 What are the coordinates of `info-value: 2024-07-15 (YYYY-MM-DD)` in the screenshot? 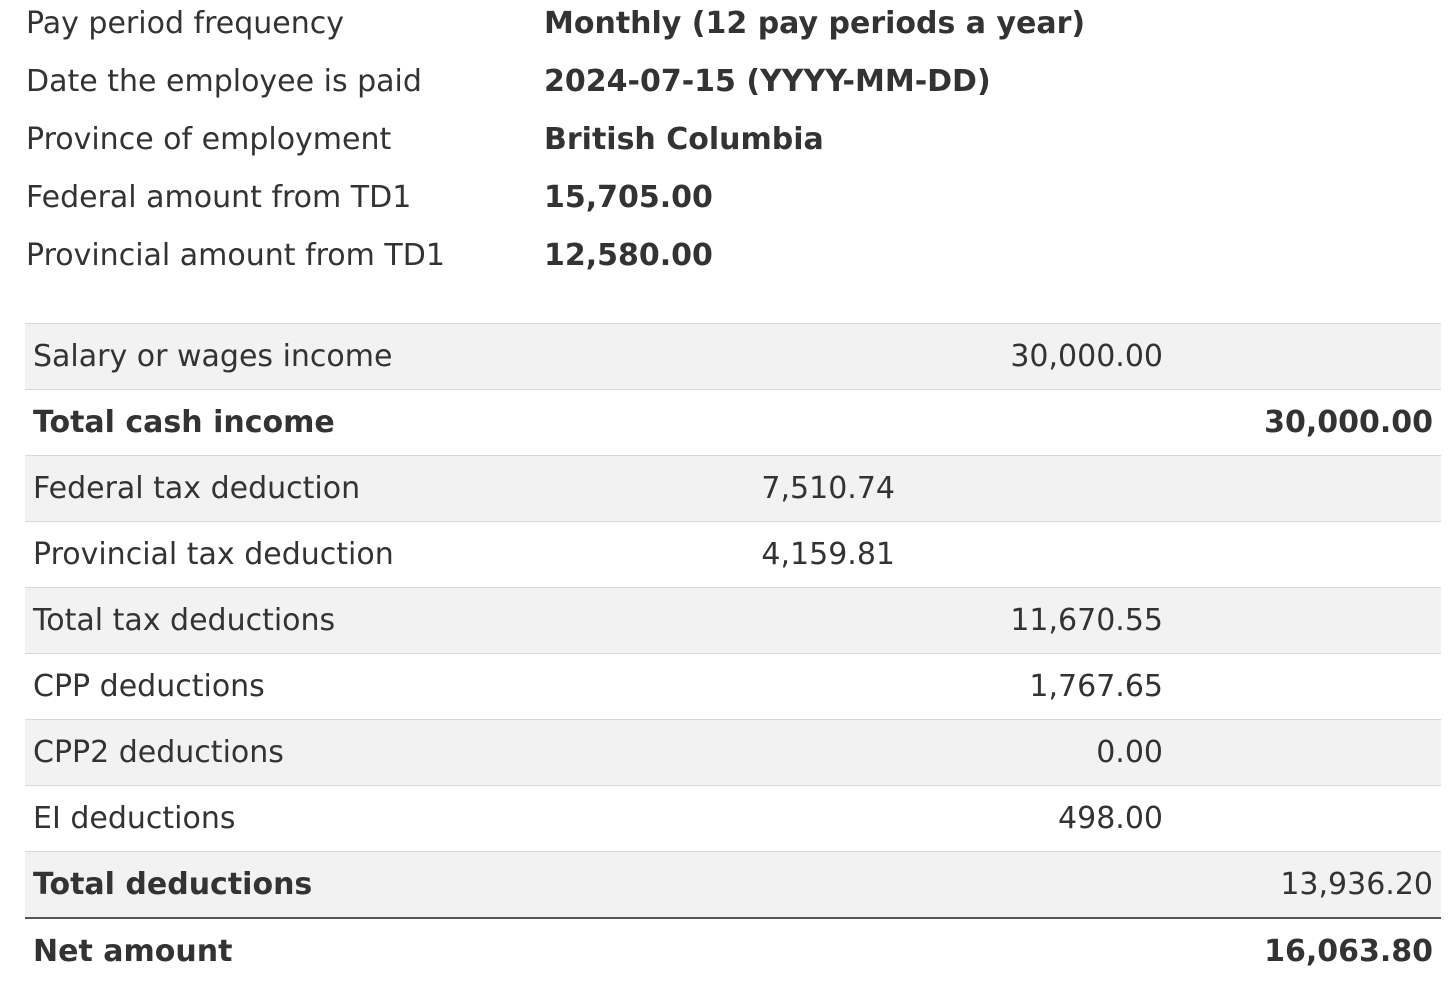 It's located at (767, 81).